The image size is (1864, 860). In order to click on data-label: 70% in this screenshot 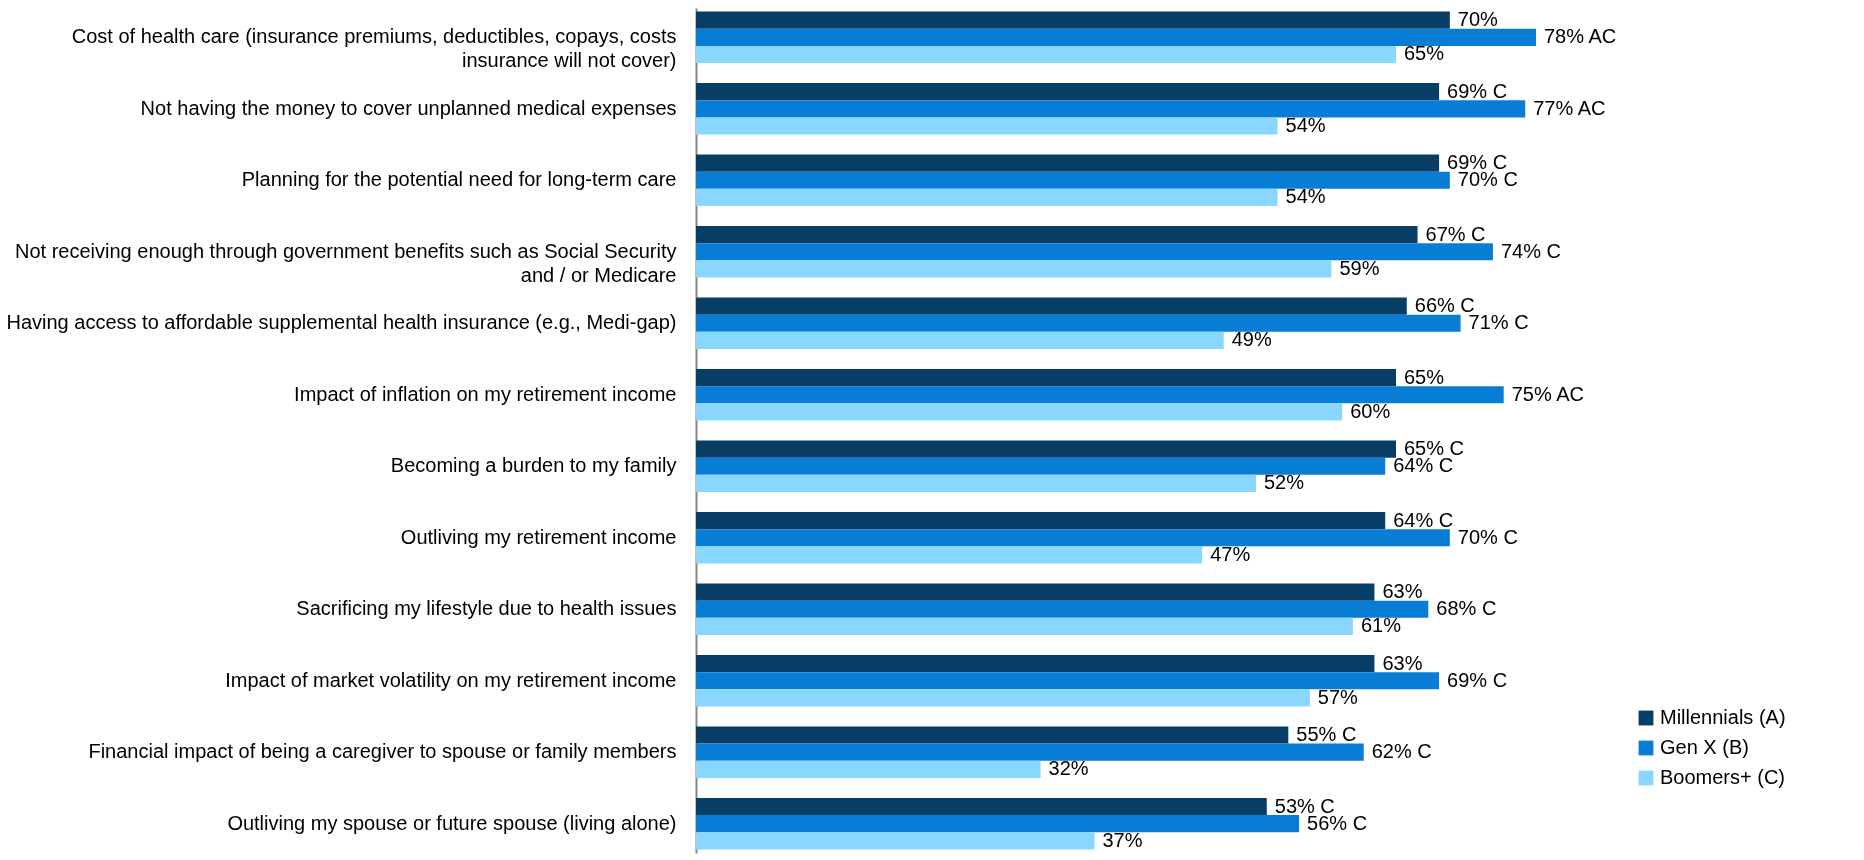, I will do `click(1478, 19)`.